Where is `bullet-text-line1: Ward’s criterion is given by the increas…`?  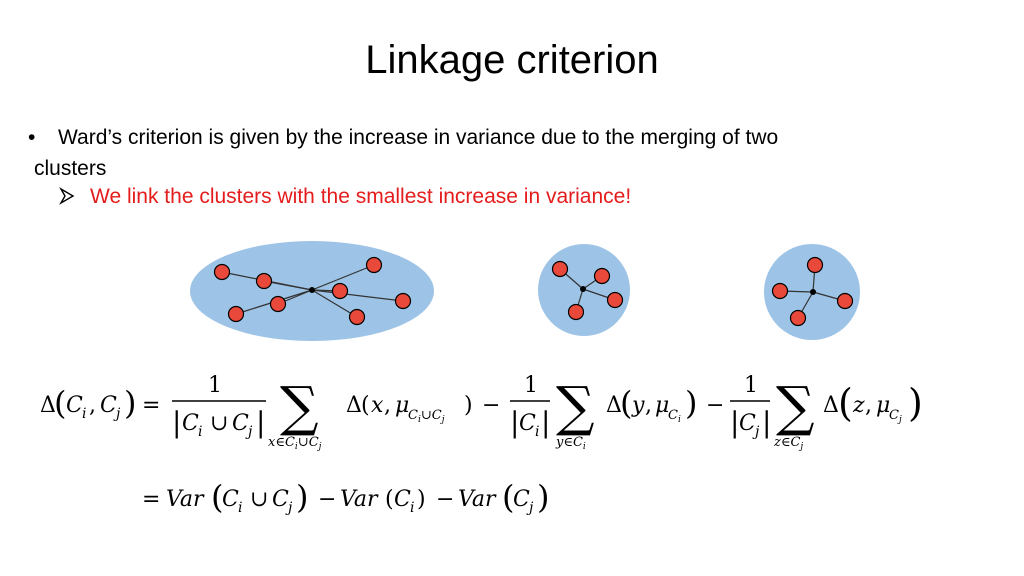
bullet-text-line1: Ward’s criterion is given by the increas… is located at coordinates (418, 137).